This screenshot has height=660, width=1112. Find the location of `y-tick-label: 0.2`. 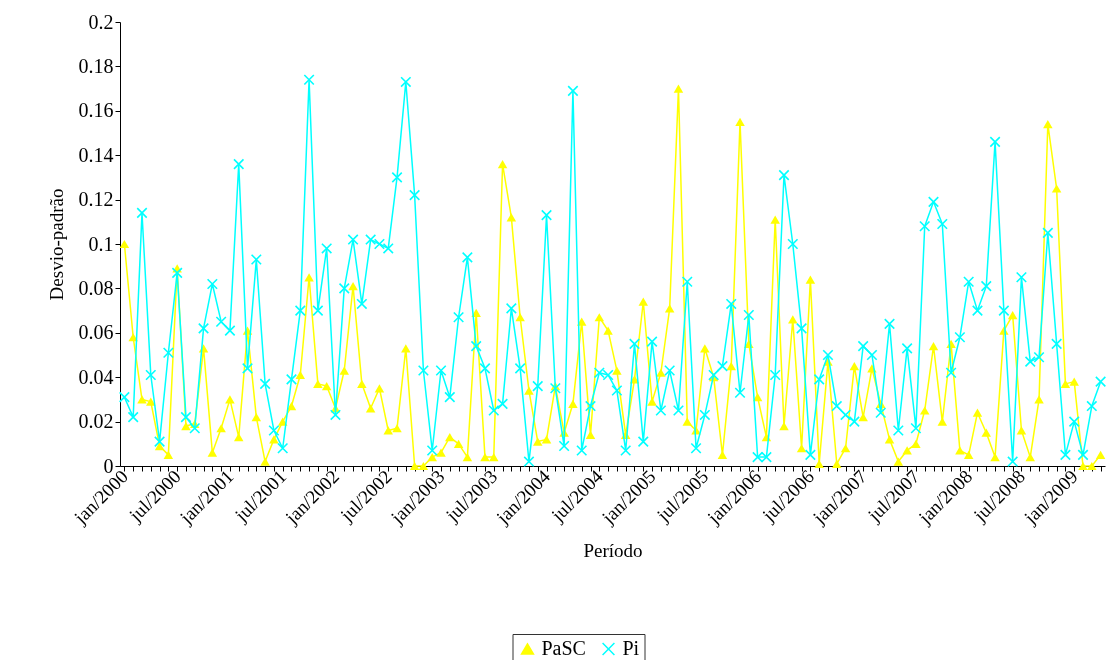

y-tick-label: 0.2 is located at coordinates (101, 21).